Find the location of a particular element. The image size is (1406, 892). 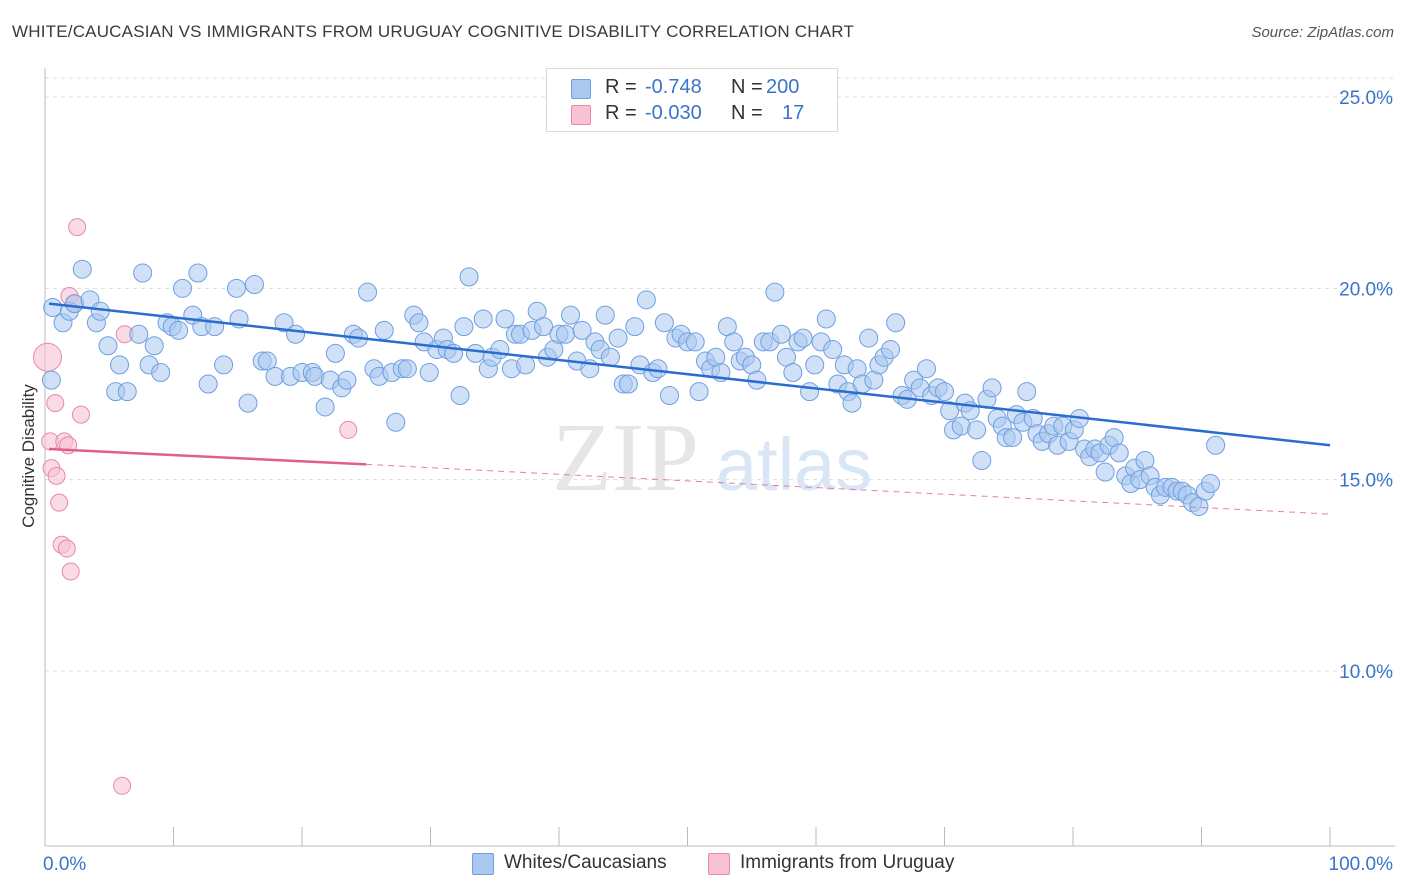

legend-label-uruguay: Immigrants from Uruguay is located at coordinates (847, 862).